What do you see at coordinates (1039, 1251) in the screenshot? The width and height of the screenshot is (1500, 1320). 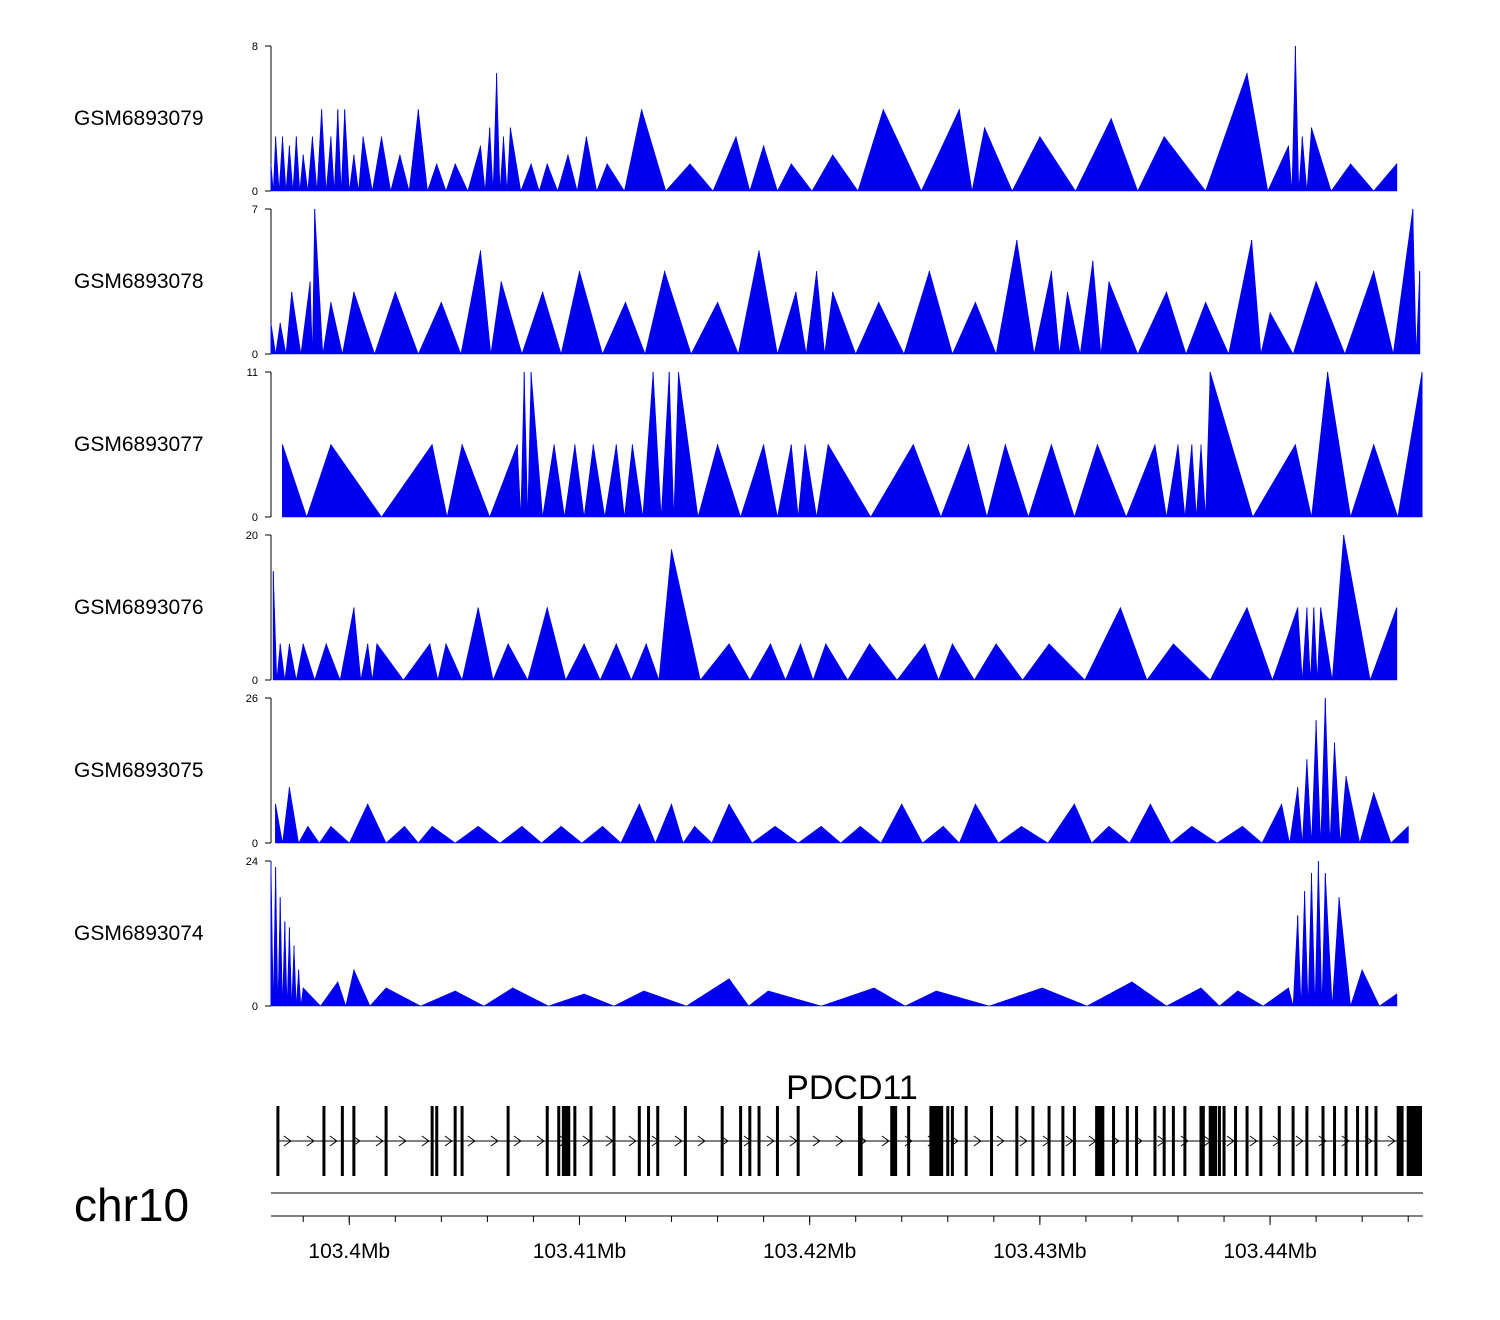 I see `axis-tick-label: 103.43Mb` at bounding box center [1039, 1251].